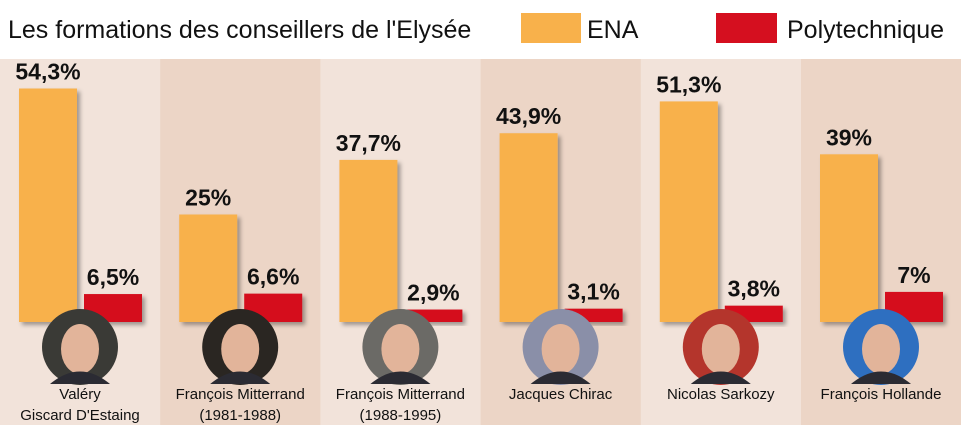 The image size is (961, 430). I want to click on data-label: 43,9%, so click(528, 116).